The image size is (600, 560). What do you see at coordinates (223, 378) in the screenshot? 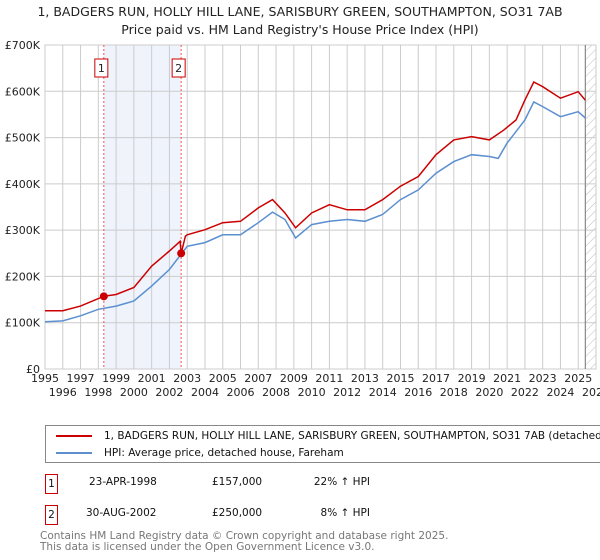
I see `x-tick-label: 2005` at bounding box center [223, 378].